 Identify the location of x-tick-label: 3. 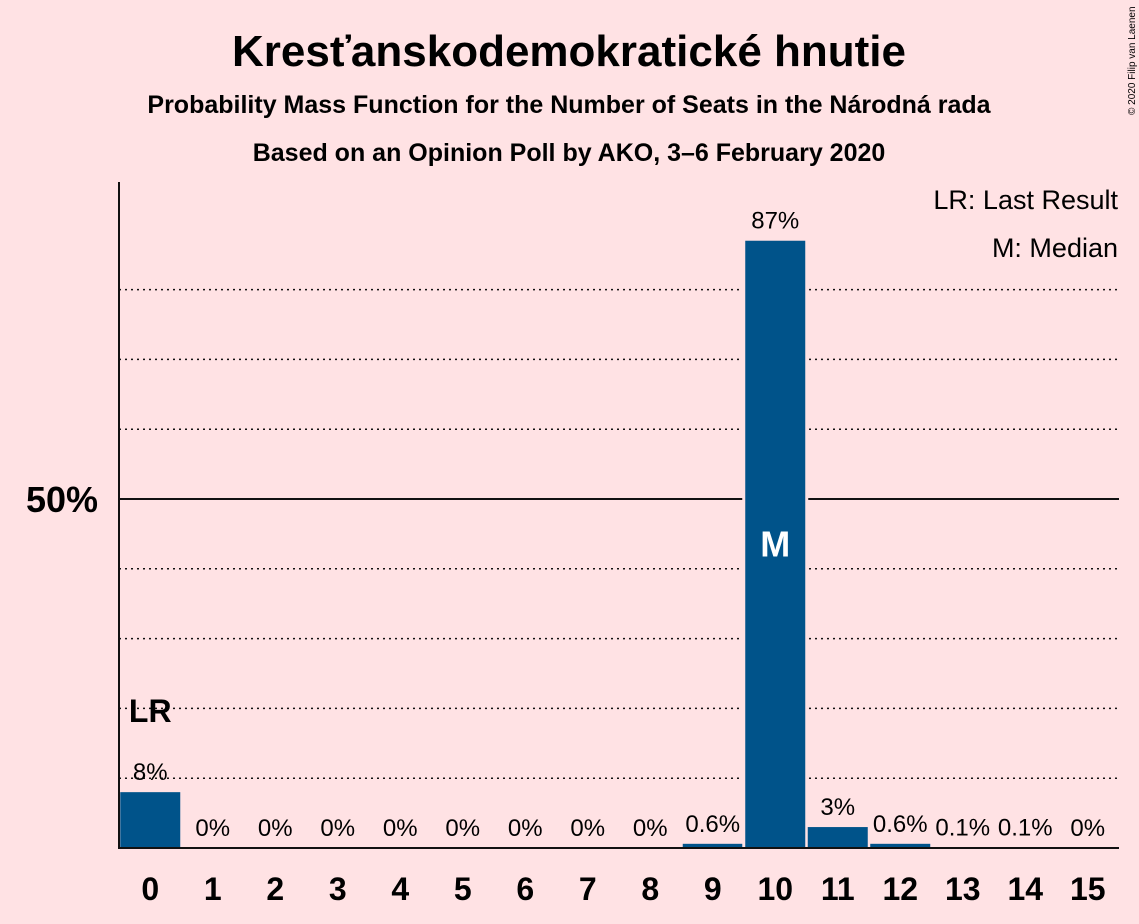
(338, 889).